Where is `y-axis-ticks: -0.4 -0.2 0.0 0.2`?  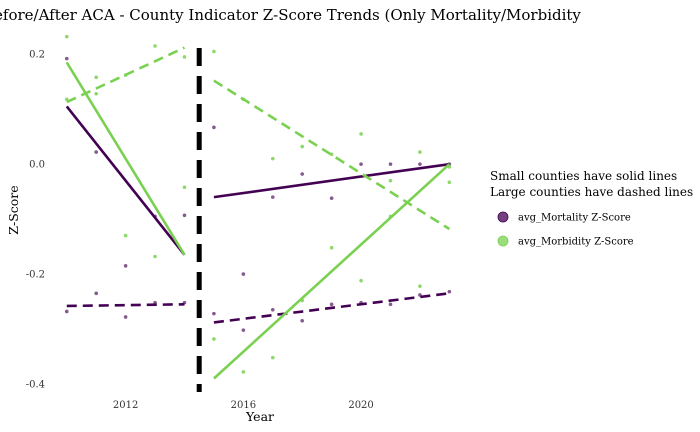
y-axis-ticks: -0.4 -0.2 0.0 0.2 is located at coordinates (35, 220).